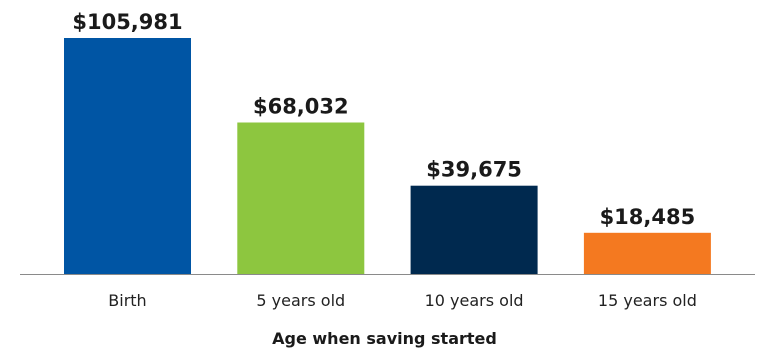 This screenshot has height=356, width=769. I want to click on value-label-0: $105,981, so click(127, 22).